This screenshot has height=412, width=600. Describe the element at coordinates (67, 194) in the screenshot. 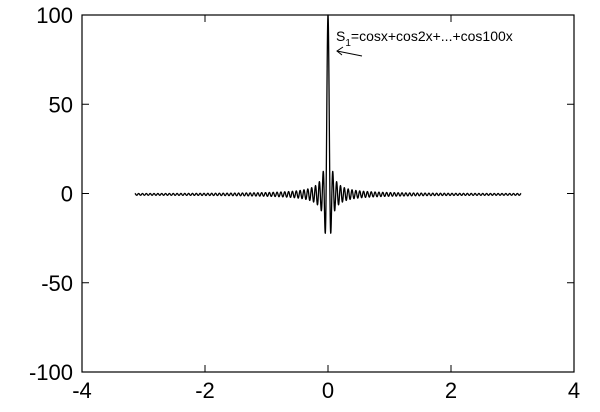

I see `y-tick-label: 0` at that location.